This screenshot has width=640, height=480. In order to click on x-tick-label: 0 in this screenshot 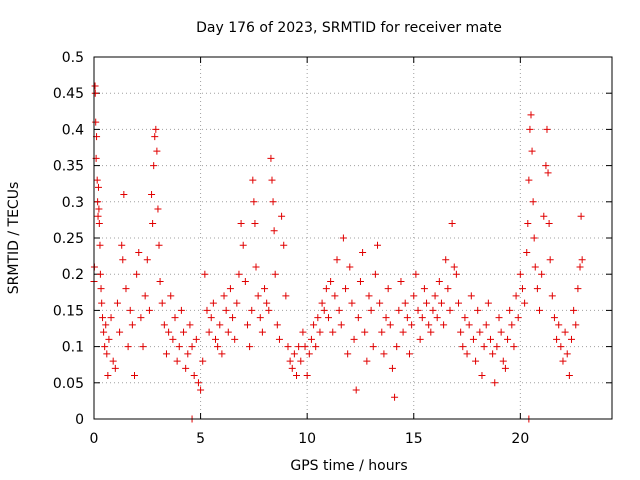, I will do `click(94, 439)`.